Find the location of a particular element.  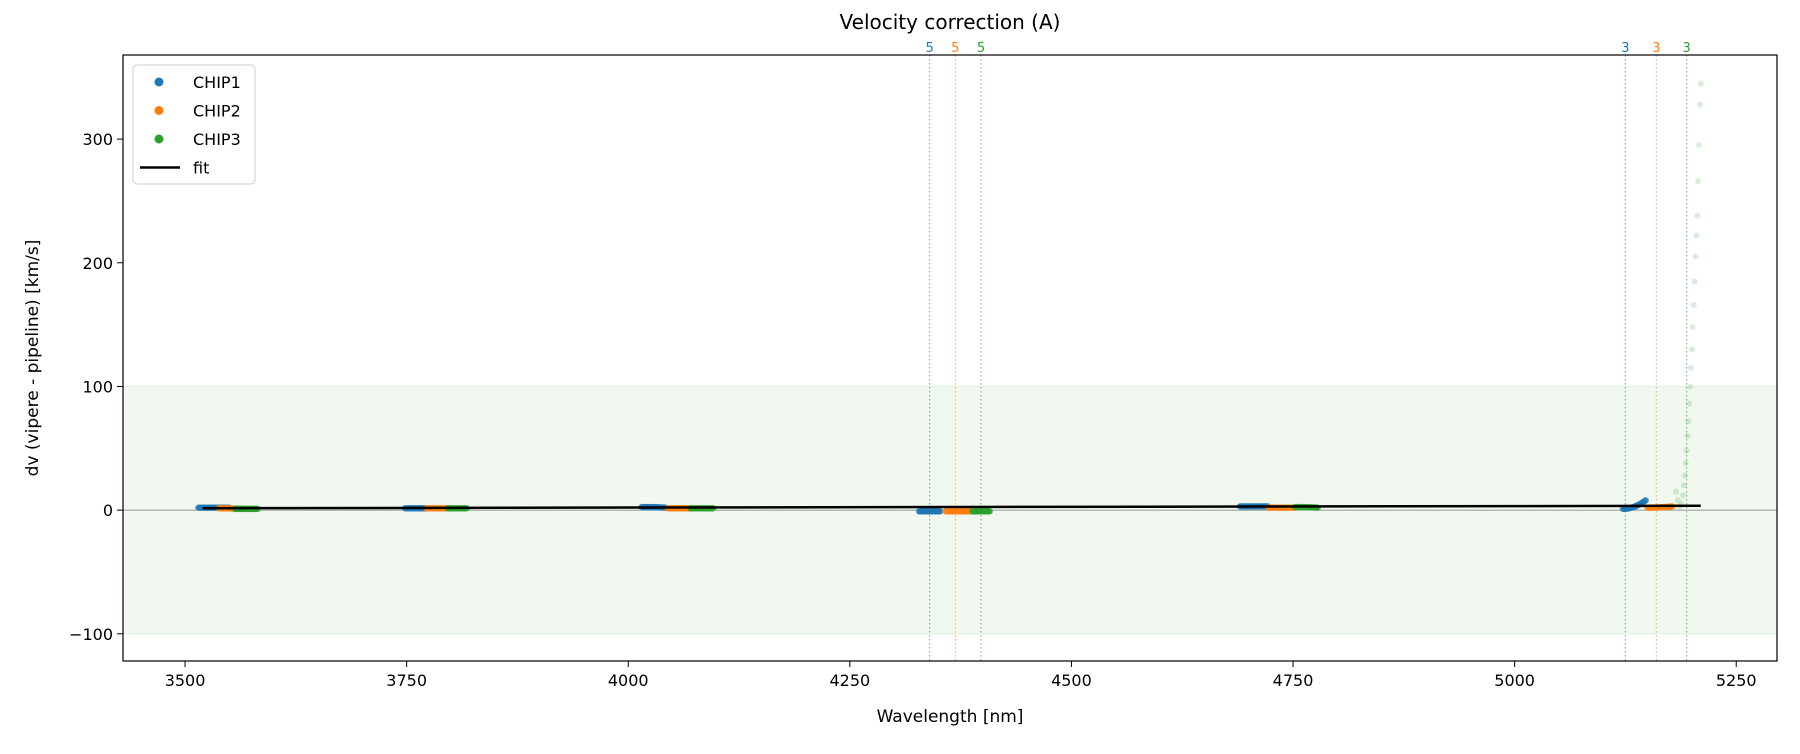

x-tick-label: 3500 is located at coordinates (185, 680).